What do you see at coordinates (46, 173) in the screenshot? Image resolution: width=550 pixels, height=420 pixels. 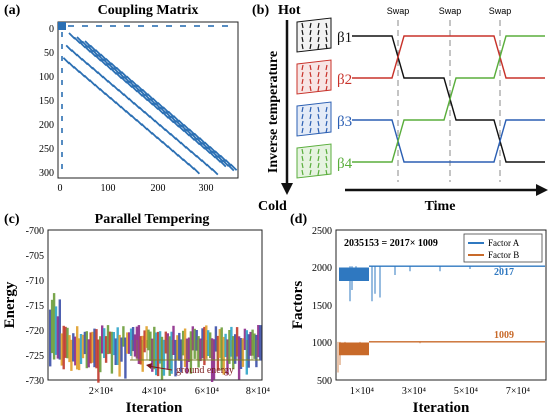 I see `a-ytick: 300` at bounding box center [46, 173].